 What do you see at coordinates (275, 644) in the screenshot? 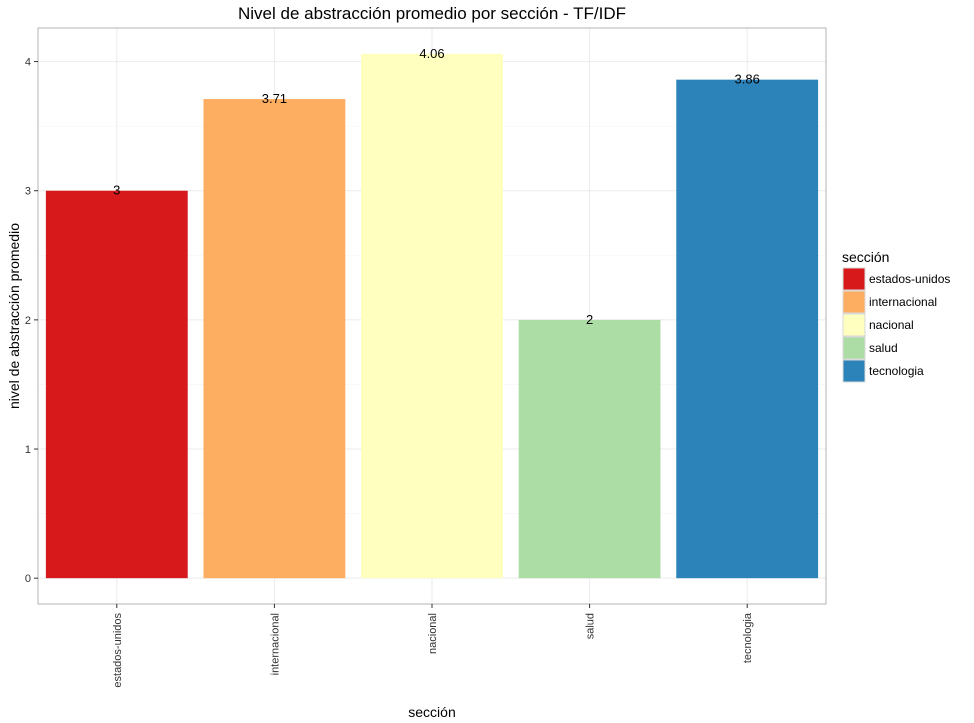
I see `x-tick-label-internacional: internacional` at bounding box center [275, 644].